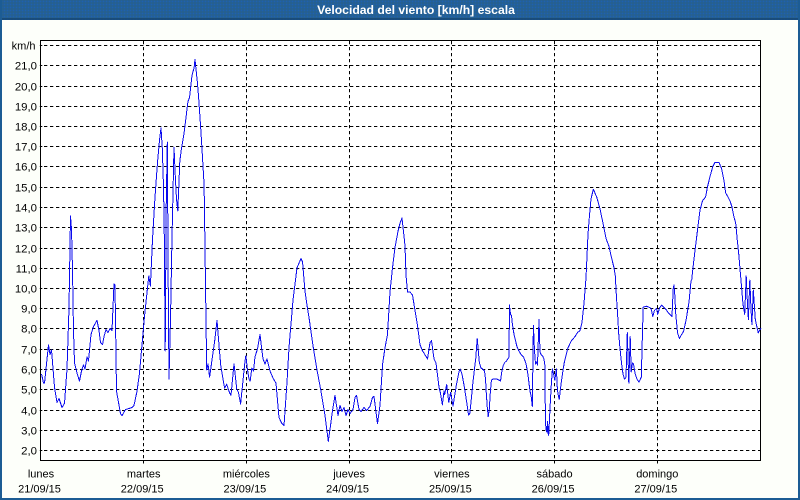 Image resolution: width=800 pixels, height=500 pixels. Describe the element at coordinates (657, 475) in the screenshot. I see `svg-text: domingo` at that location.